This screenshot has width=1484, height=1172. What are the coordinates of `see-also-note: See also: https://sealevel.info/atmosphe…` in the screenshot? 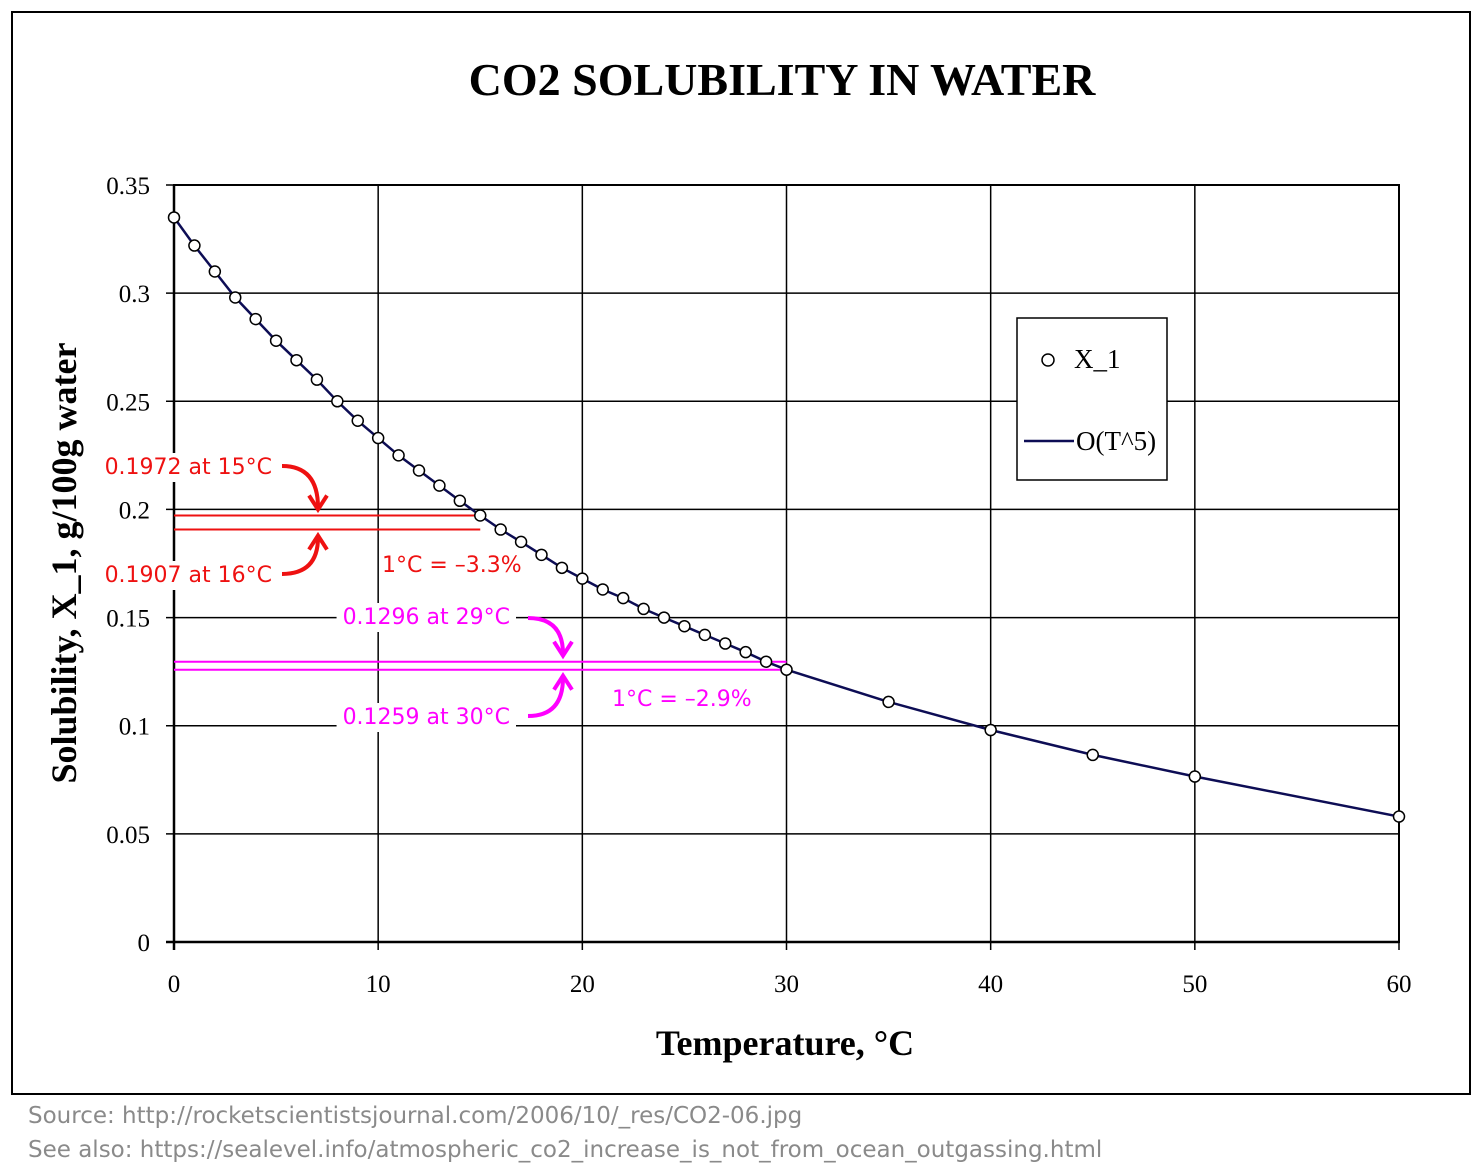 It's located at (565, 1150).